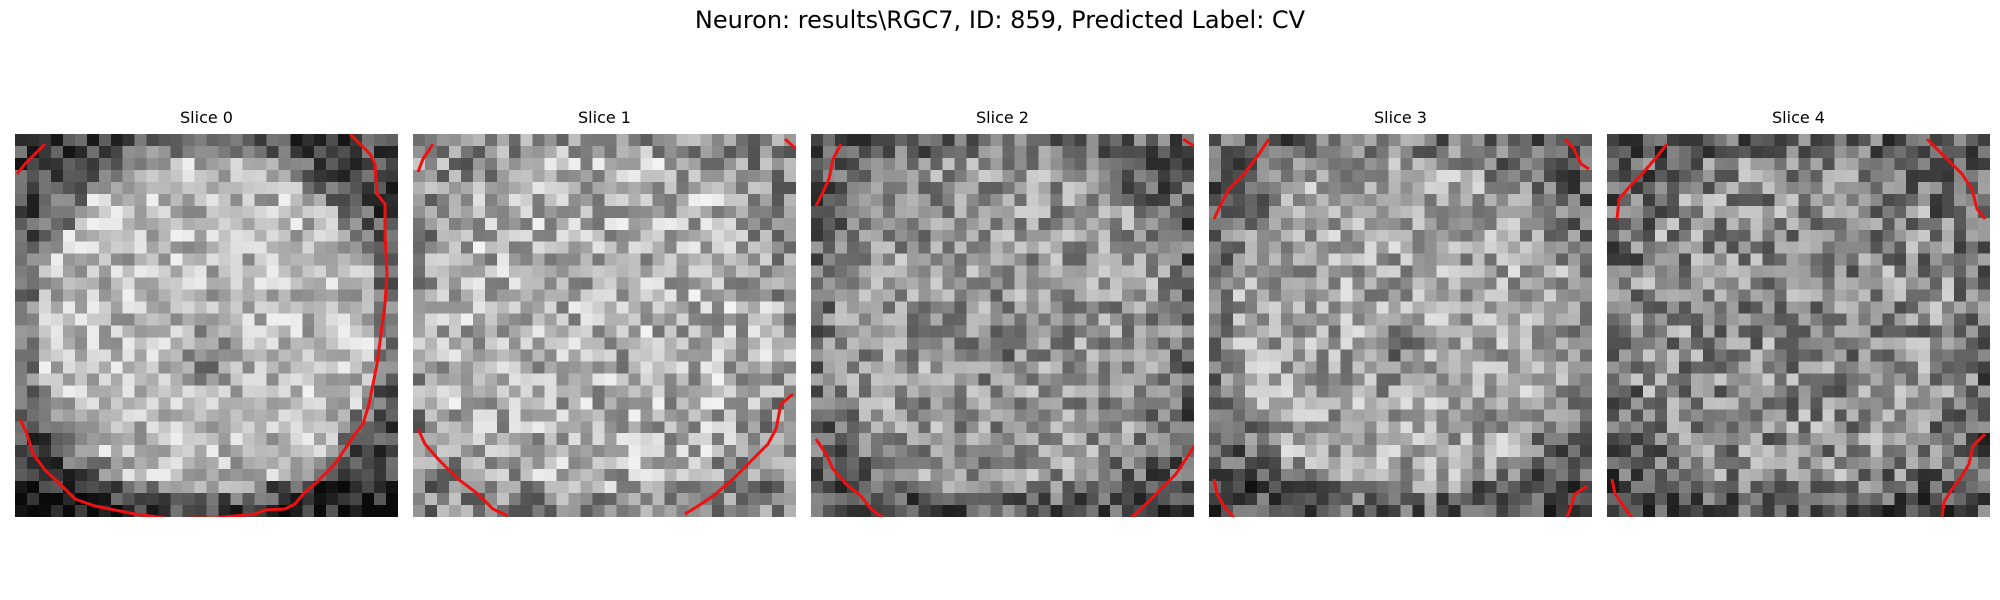  I want to click on slice-title: Slice 2, so click(1002, 117).